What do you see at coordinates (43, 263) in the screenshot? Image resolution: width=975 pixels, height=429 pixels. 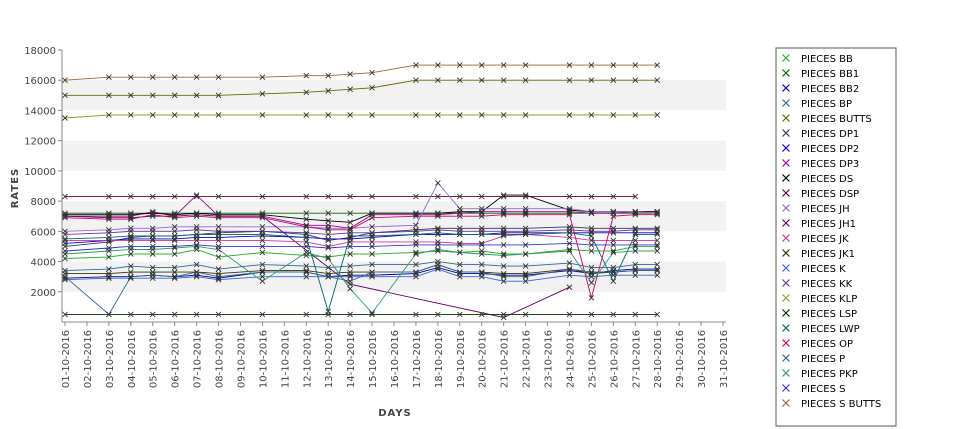 I see `y-tick-label: 4000` at bounding box center [43, 263].